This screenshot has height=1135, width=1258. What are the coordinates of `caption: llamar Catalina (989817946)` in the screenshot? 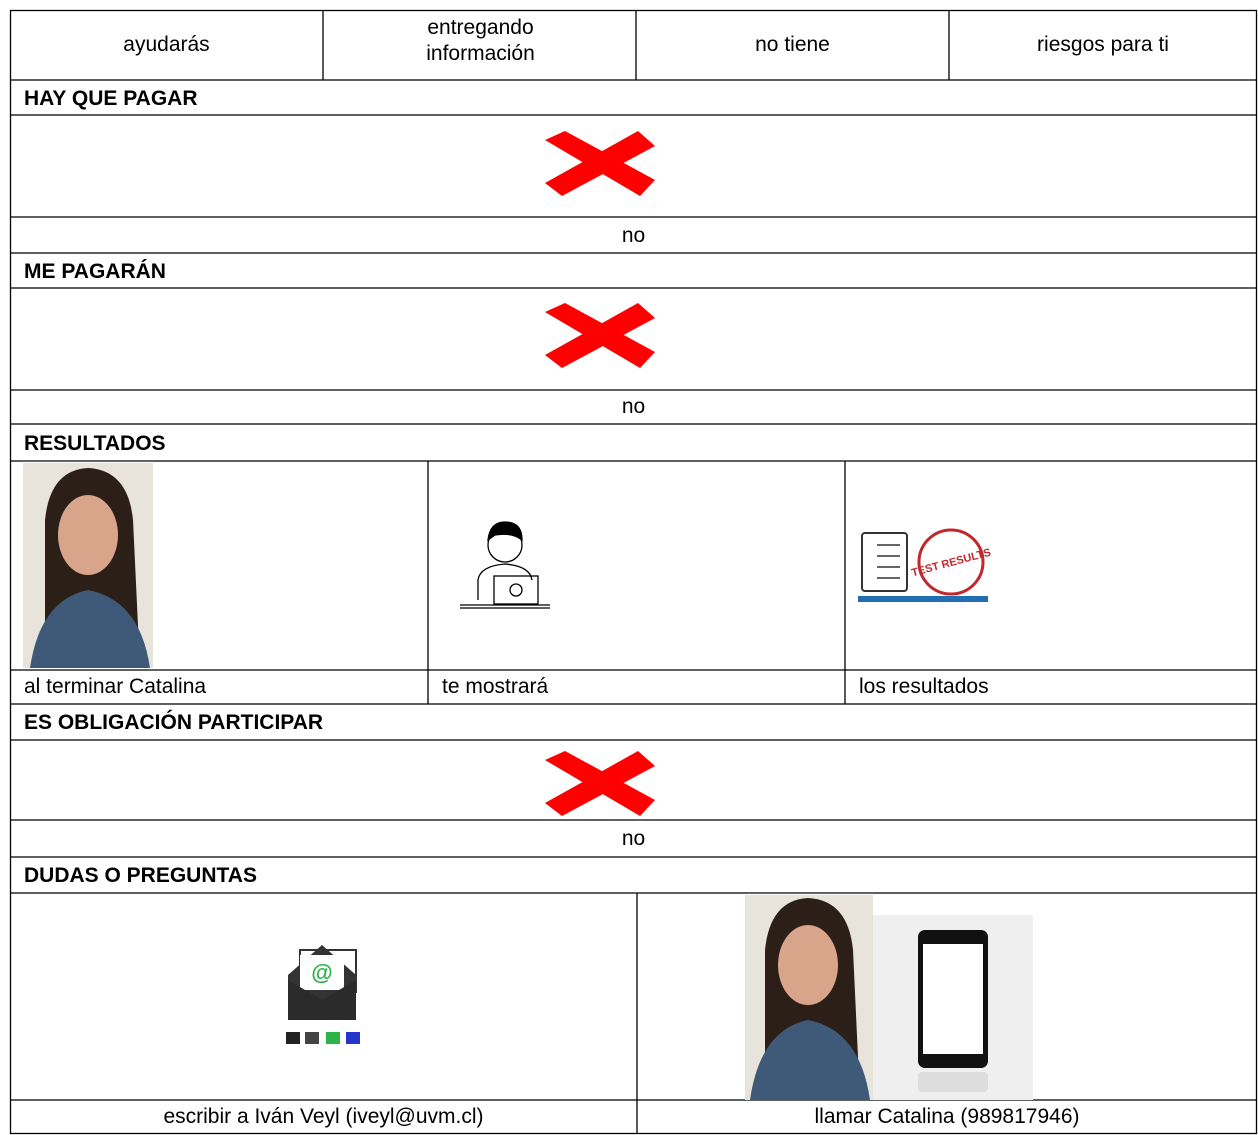 It's located at (947, 1116).